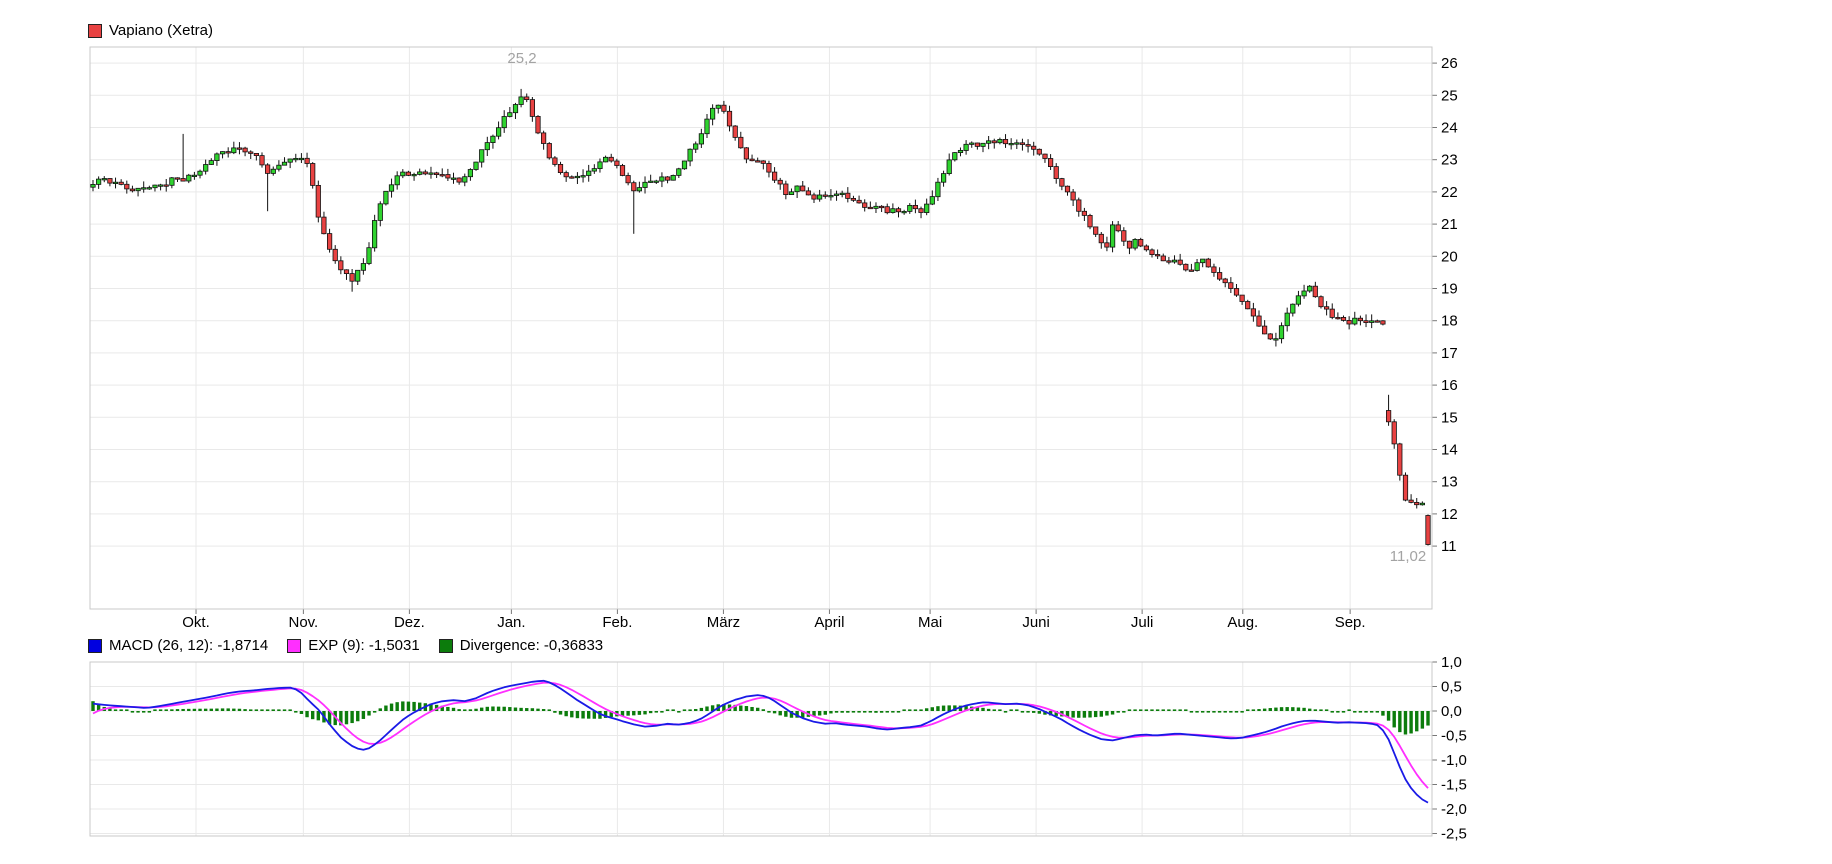 The image size is (1832, 864). I want to click on svg-text: April, so click(829, 622).